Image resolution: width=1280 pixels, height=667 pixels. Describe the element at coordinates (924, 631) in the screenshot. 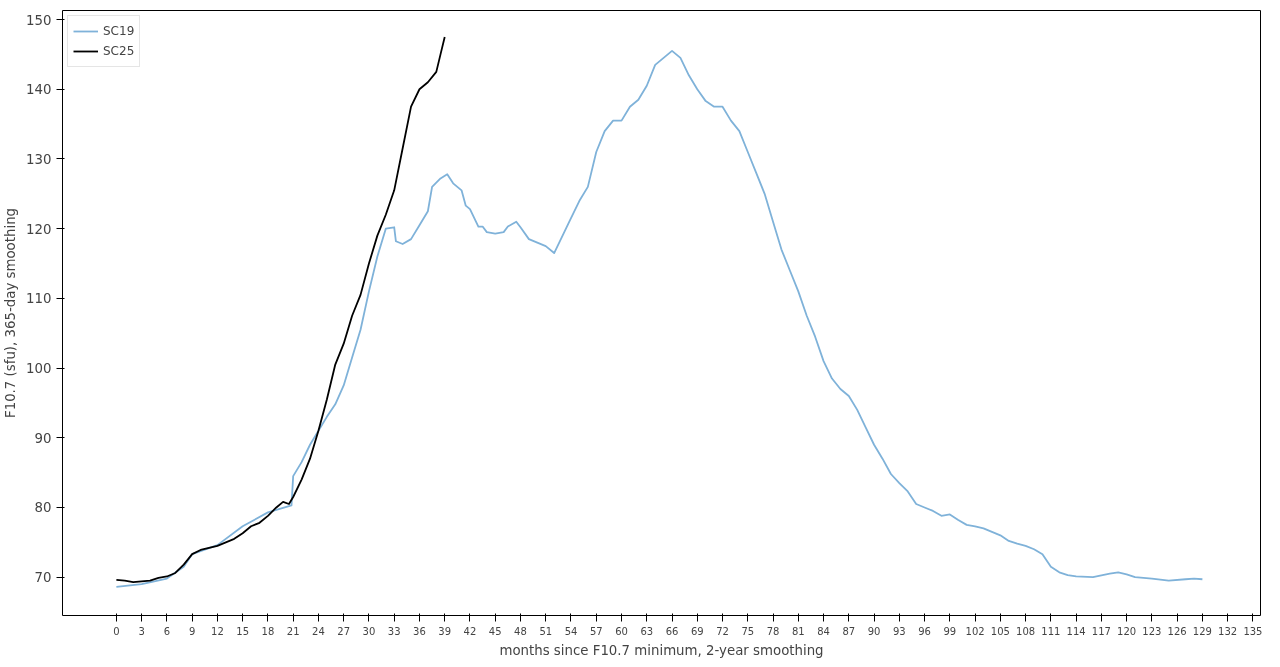

I see `x-tick-label: 96` at that location.